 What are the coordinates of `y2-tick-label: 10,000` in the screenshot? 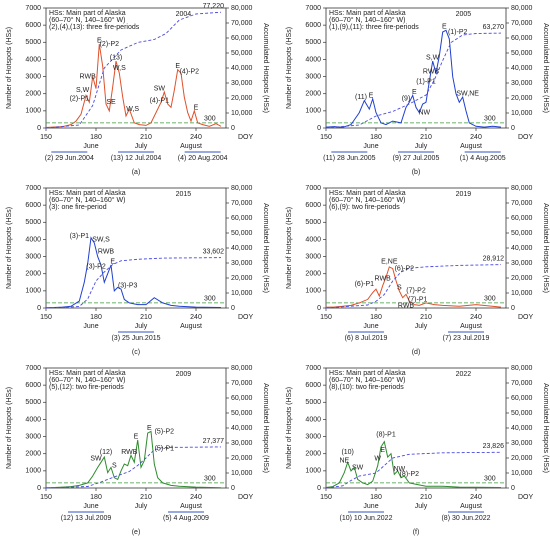 It's located at (242, 473).